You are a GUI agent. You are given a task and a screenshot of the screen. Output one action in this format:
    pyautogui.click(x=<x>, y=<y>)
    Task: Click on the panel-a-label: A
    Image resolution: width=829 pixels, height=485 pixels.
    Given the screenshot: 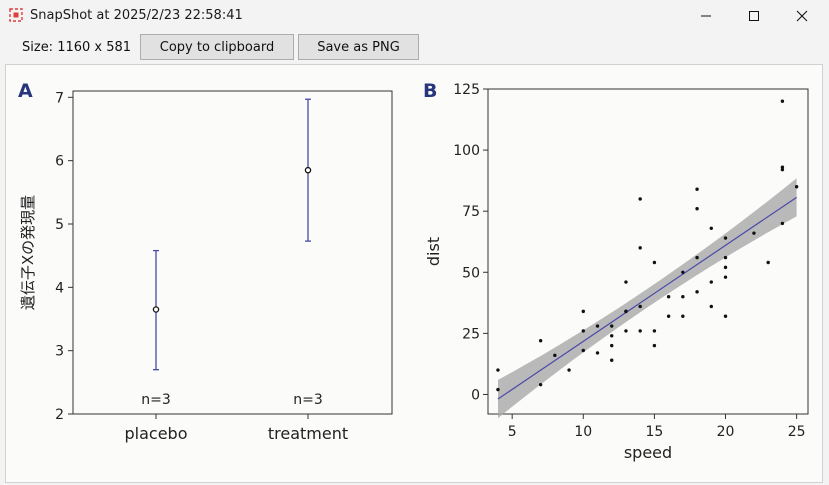 What is the action you would take?
    pyautogui.click(x=25, y=91)
    